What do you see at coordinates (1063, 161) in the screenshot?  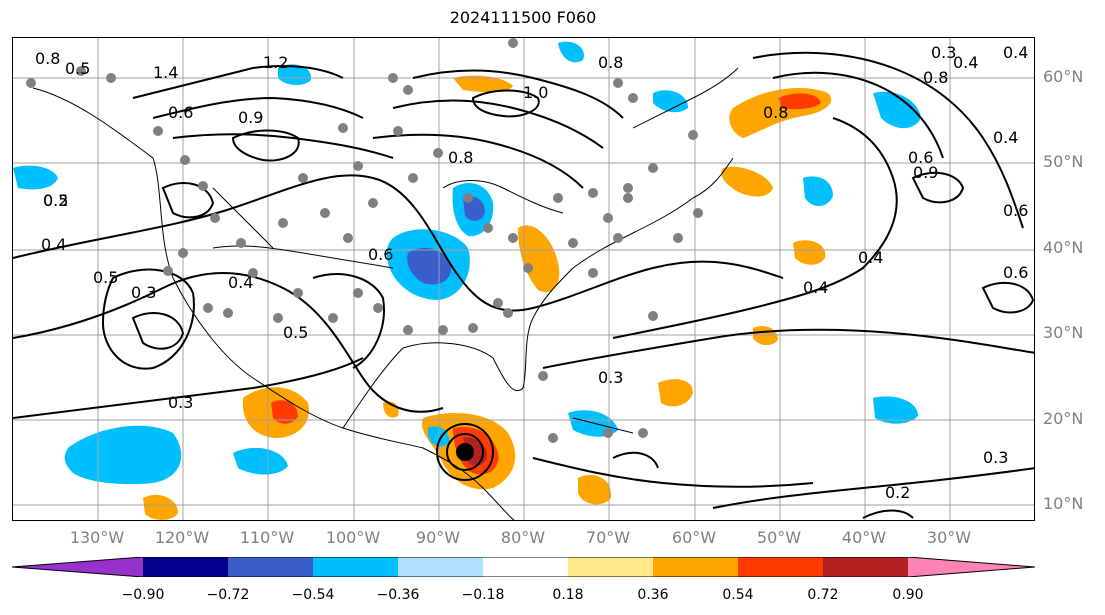 I see `lat-label: 50°N` at bounding box center [1063, 161].